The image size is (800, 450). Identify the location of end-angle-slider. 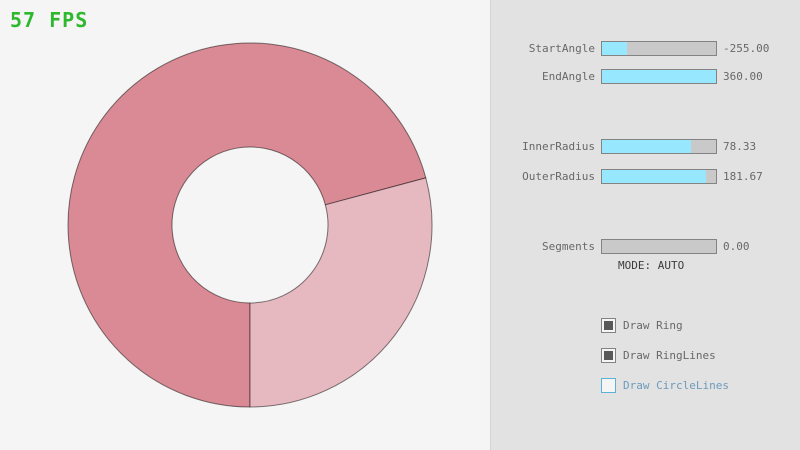
(659, 76).